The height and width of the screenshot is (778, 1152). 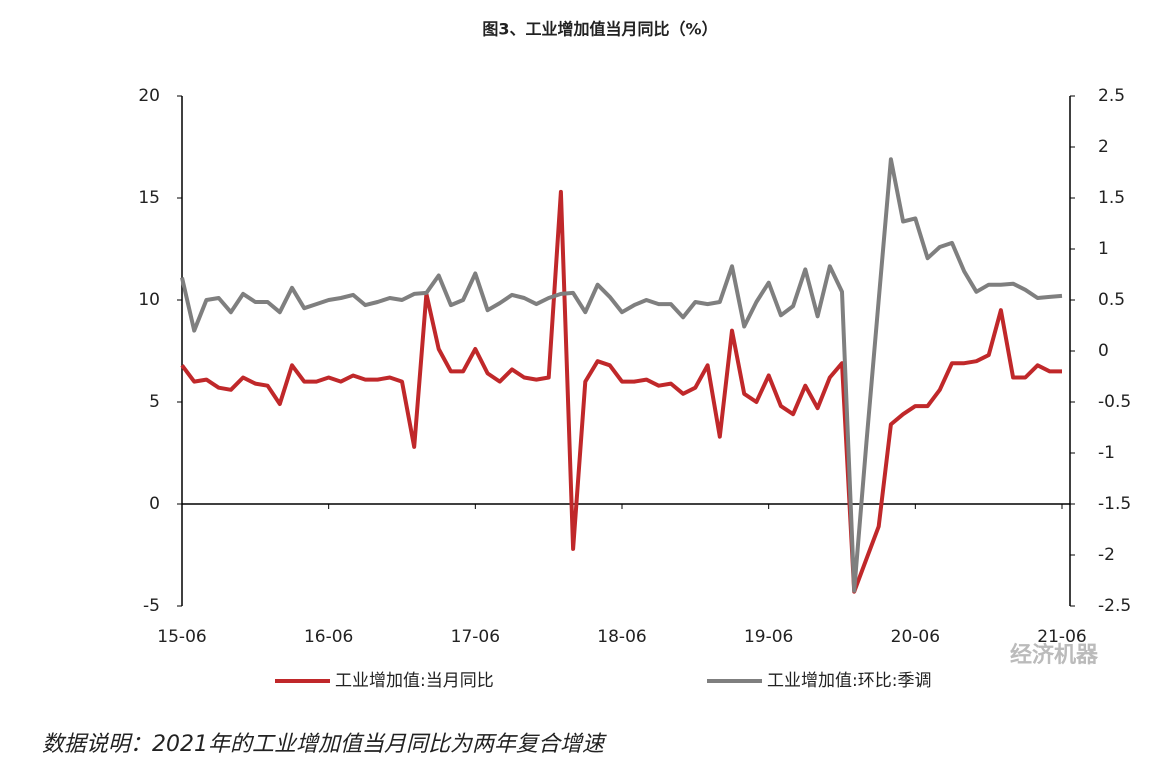 What do you see at coordinates (328, 637) in the screenshot?
I see `x-tick-label: 16-06` at bounding box center [328, 637].